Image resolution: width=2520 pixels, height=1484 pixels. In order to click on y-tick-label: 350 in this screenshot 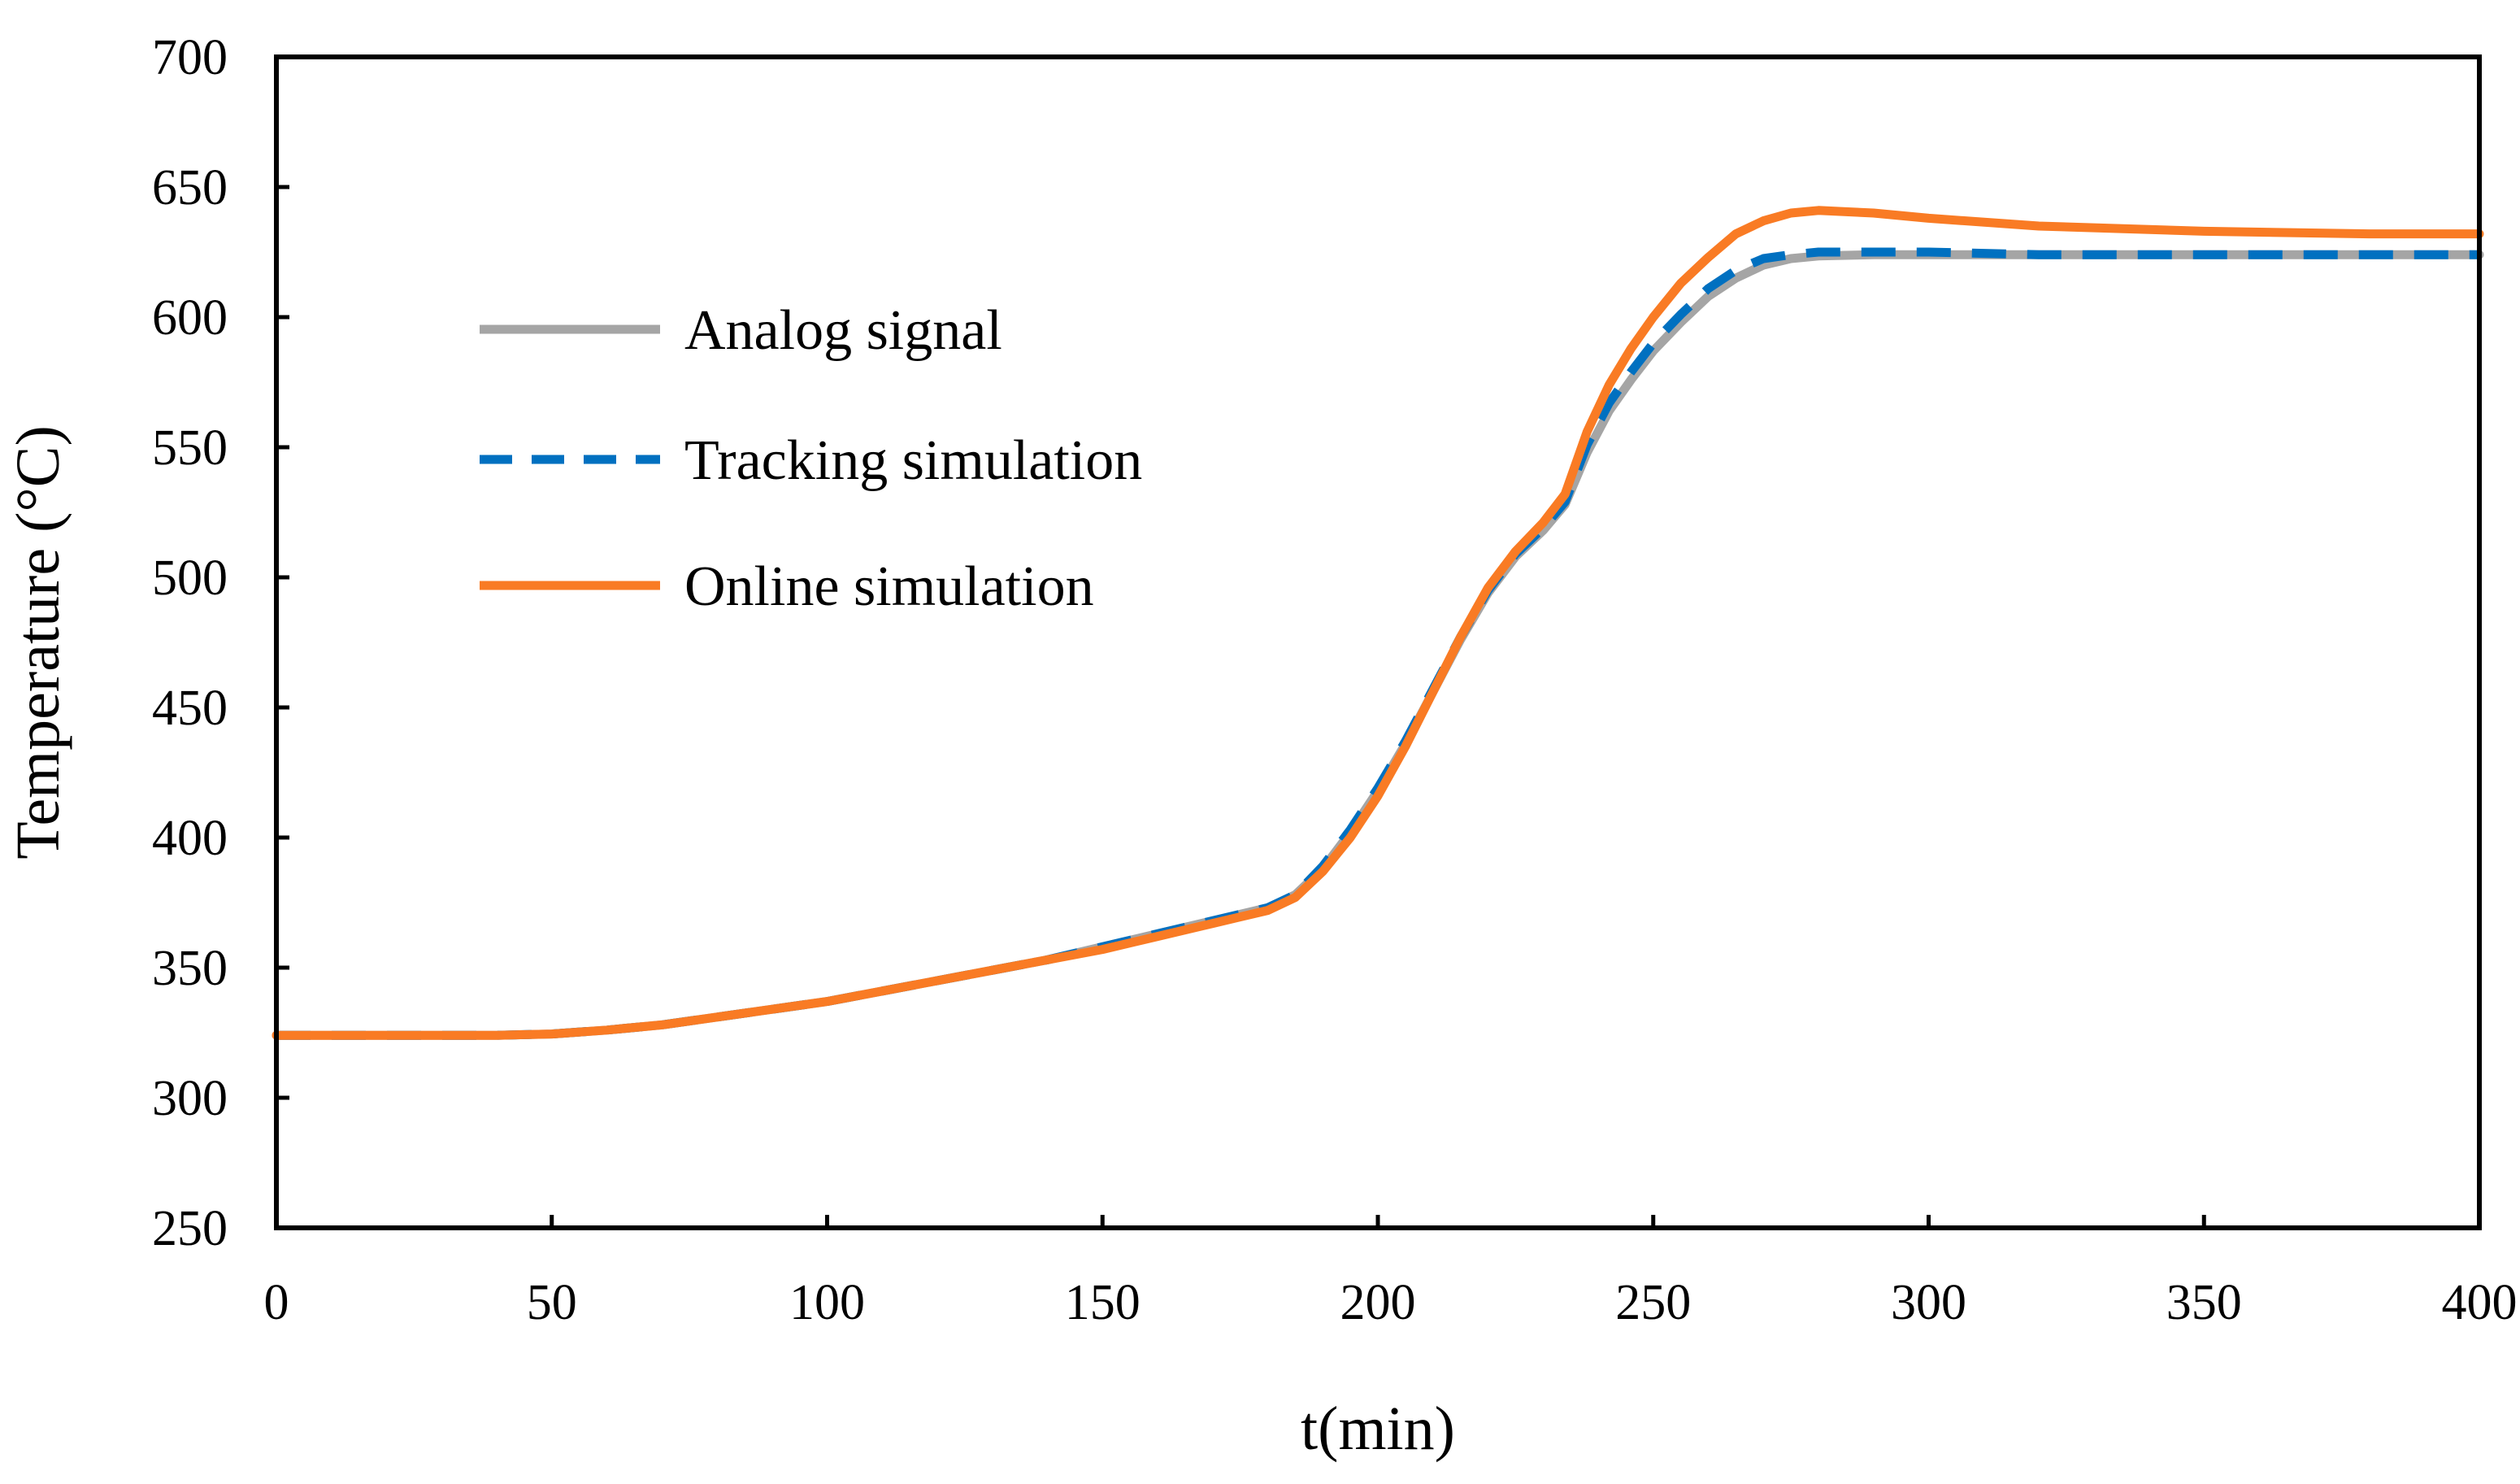, I will do `click(190, 968)`.